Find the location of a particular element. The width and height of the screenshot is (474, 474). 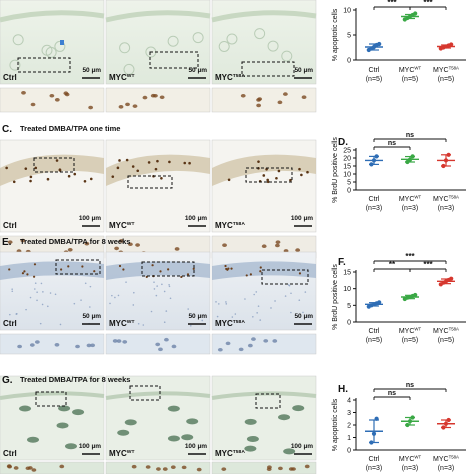

y-tick-label: 3 is located at coordinates (349, 413).